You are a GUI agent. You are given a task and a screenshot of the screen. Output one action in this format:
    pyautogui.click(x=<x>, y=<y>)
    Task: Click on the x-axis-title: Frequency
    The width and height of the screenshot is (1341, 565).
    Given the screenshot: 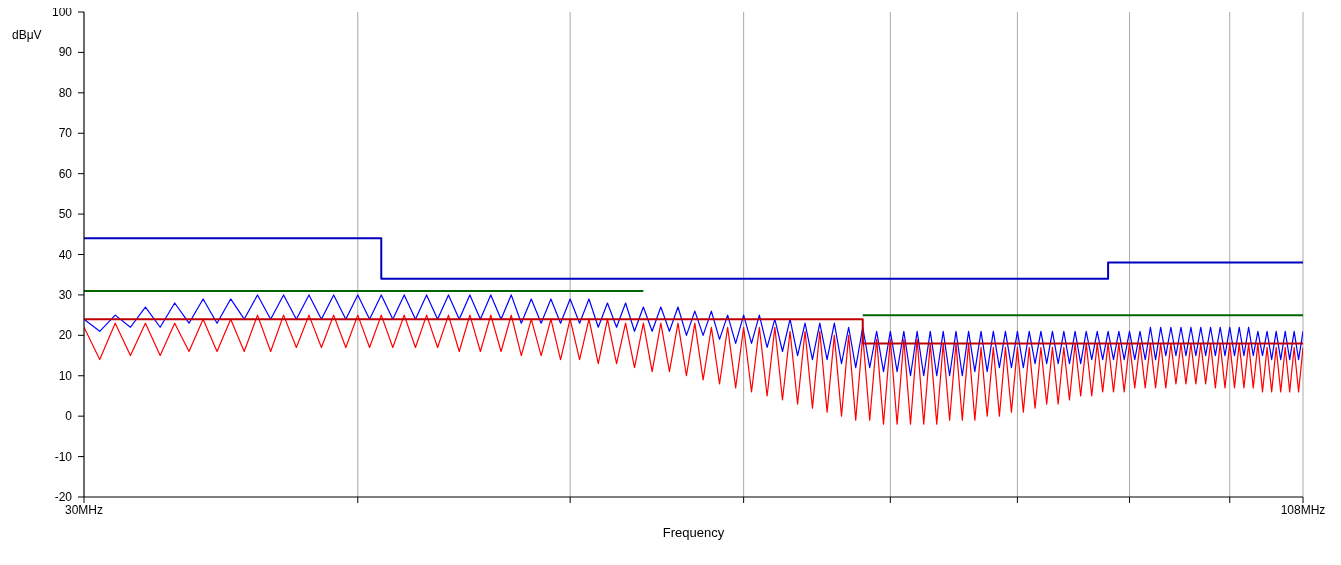 What is the action you would take?
    pyautogui.click(x=693, y=532)
    